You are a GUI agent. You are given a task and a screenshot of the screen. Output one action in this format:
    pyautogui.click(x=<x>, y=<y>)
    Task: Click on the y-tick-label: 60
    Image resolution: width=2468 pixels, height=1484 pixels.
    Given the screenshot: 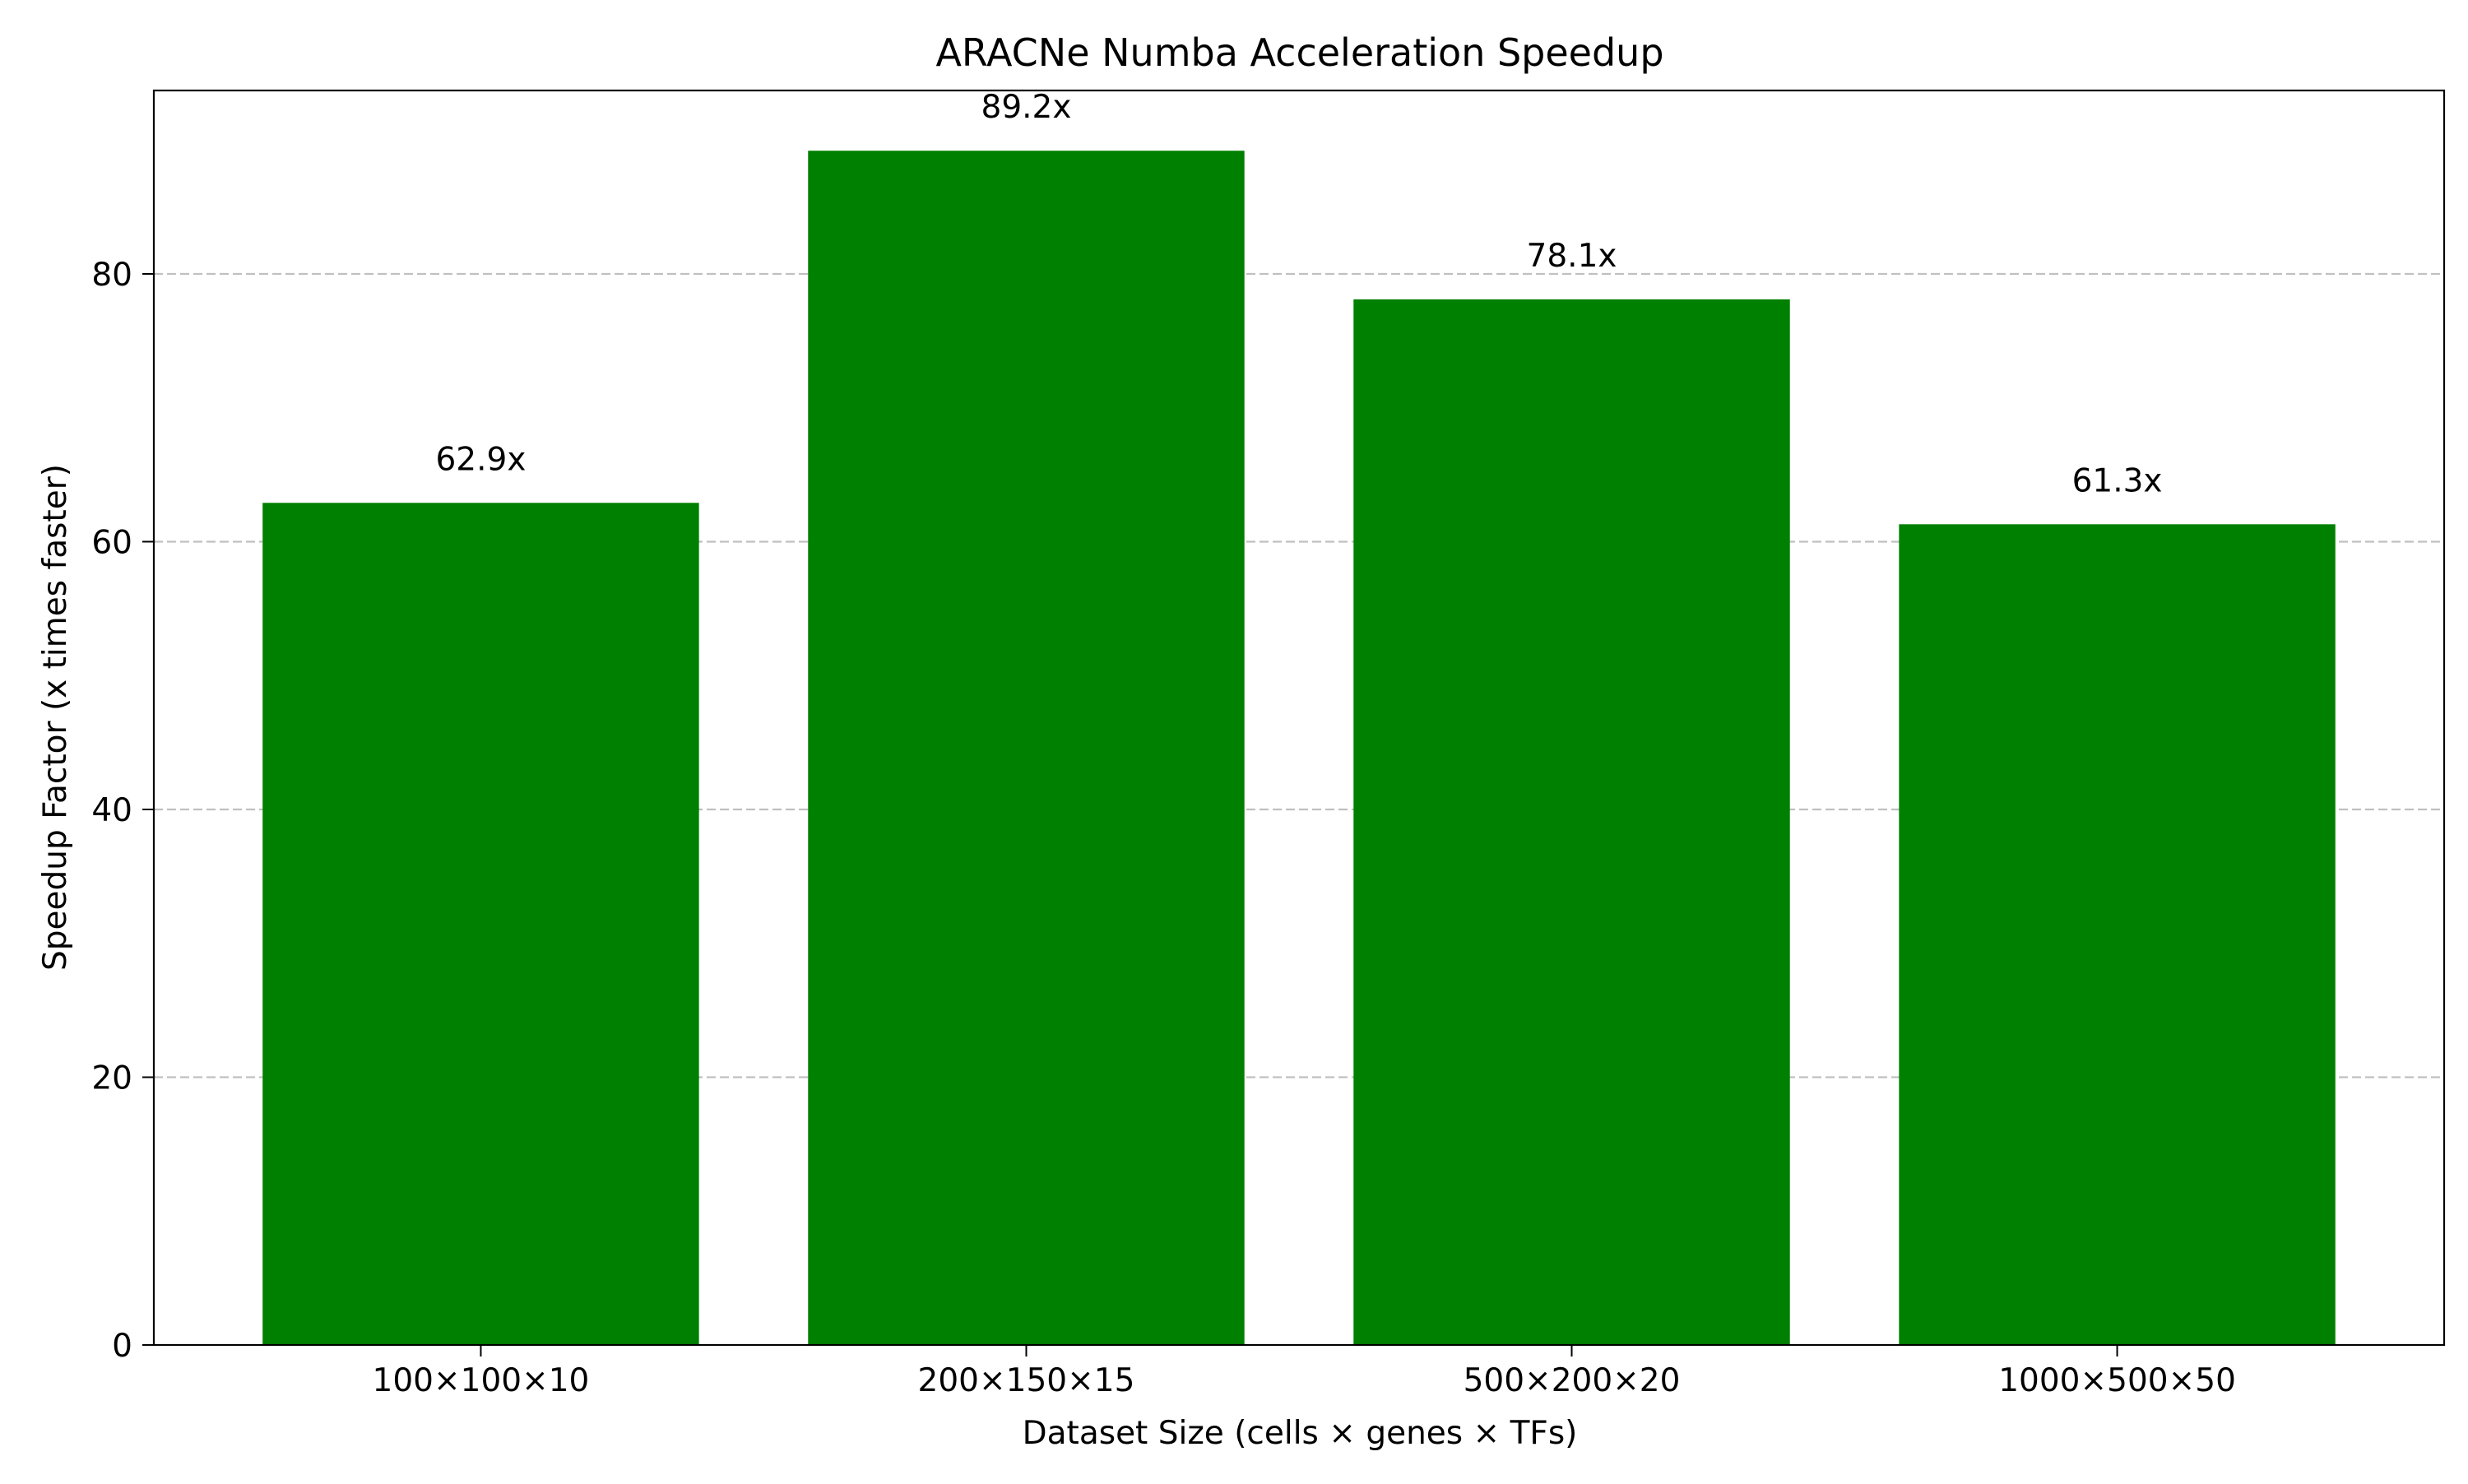 What is the action you would take?
    pyautogui.click(x=111, y=542)
    